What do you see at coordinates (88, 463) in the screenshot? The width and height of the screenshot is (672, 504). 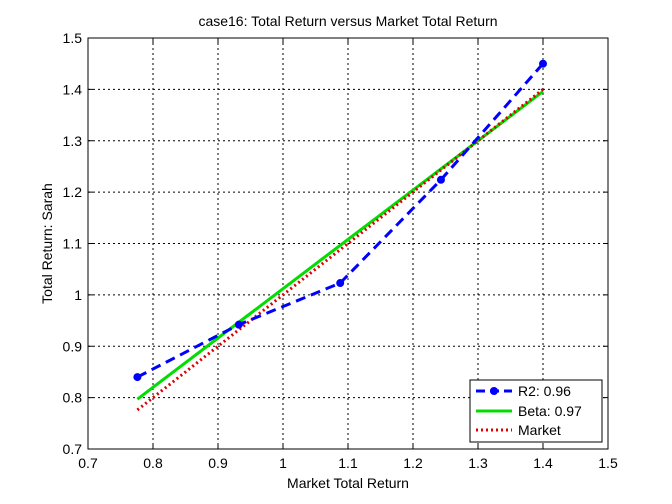 I see `x-tick-label: 0.7` at bounding box center [88, 463].